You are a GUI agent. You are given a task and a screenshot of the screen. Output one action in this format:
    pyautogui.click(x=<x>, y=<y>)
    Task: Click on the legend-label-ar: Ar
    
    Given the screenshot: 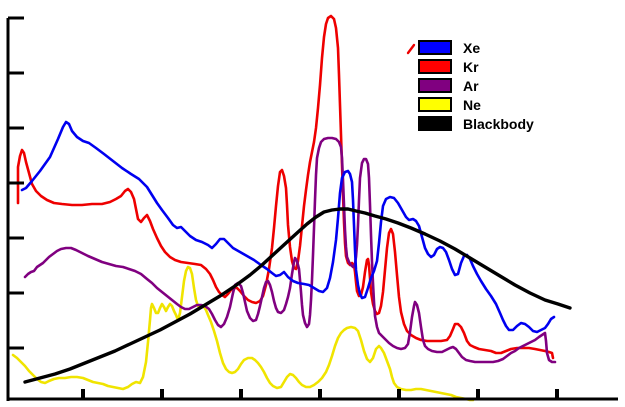 What is the action you would take?
    pyautogui.click(x=471, y=85)
    